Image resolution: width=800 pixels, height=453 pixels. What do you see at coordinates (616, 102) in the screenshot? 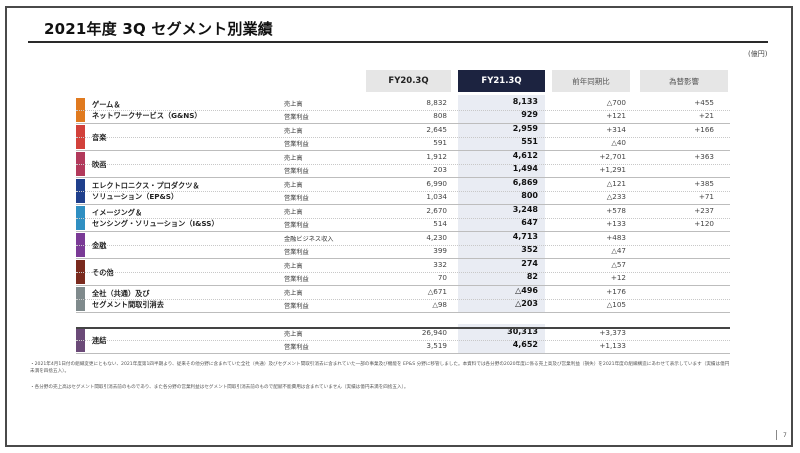
I see `value-yoy: △700` at bounding box center [616, 102].